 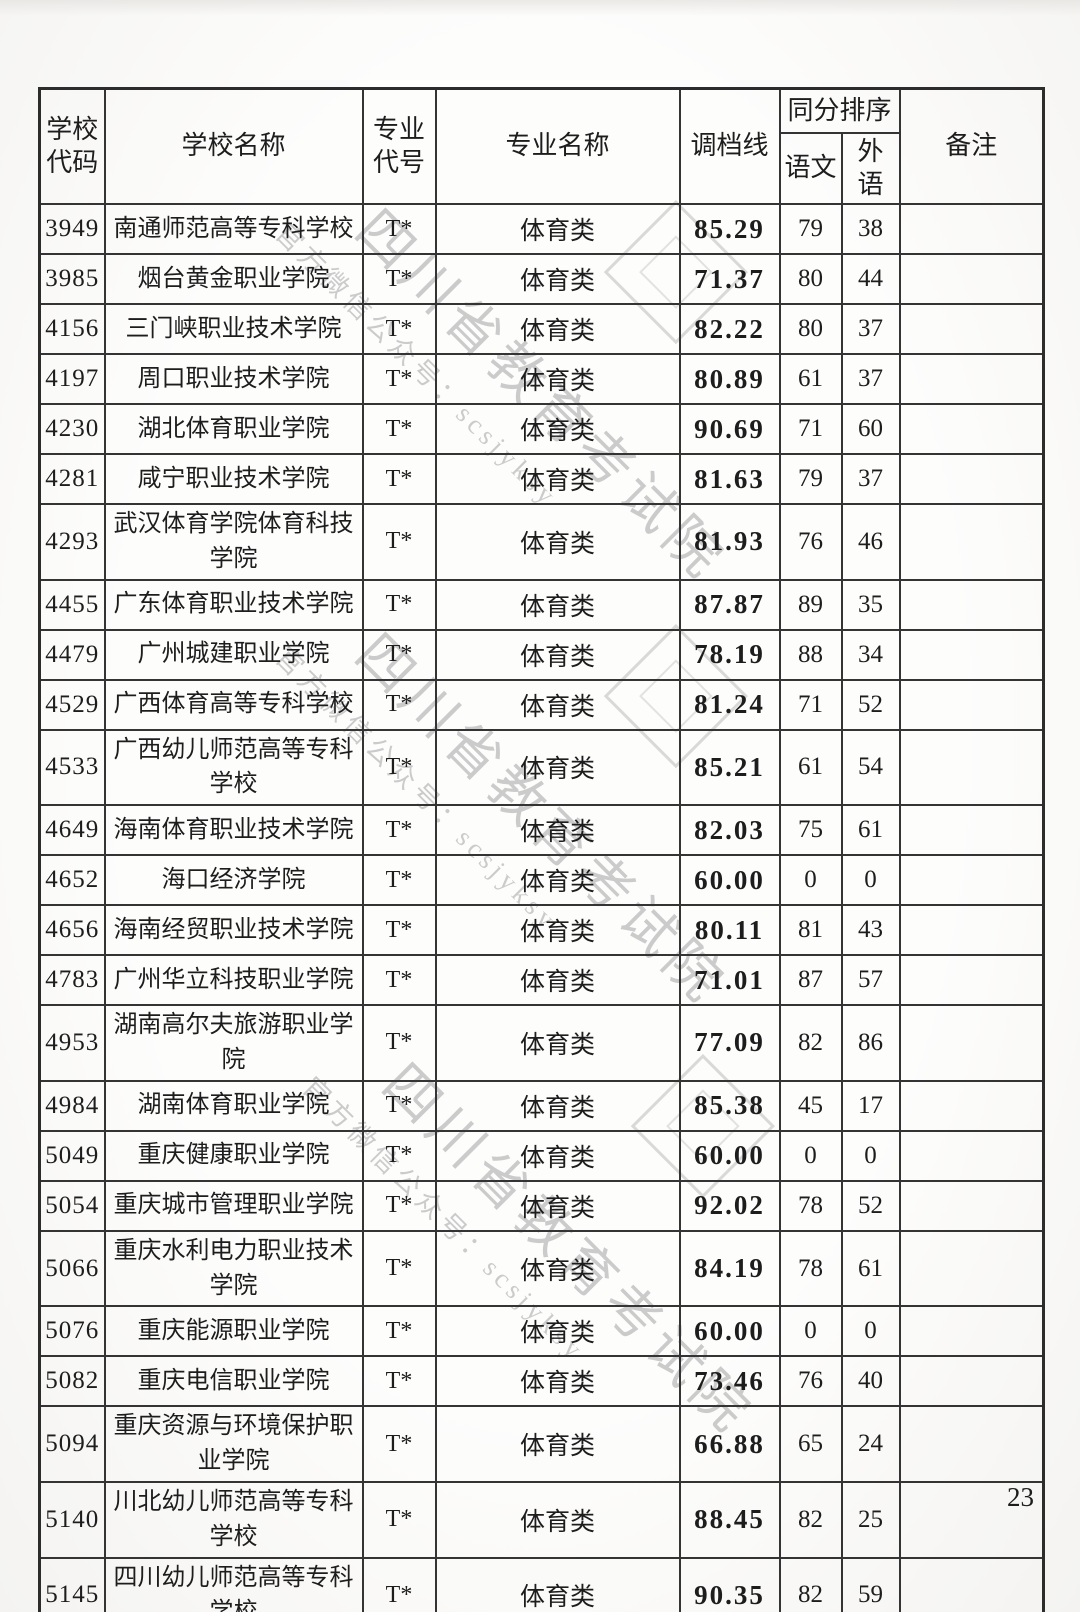 I want to click on cell-admission-line: 78.19, so click(x=729, y=654).